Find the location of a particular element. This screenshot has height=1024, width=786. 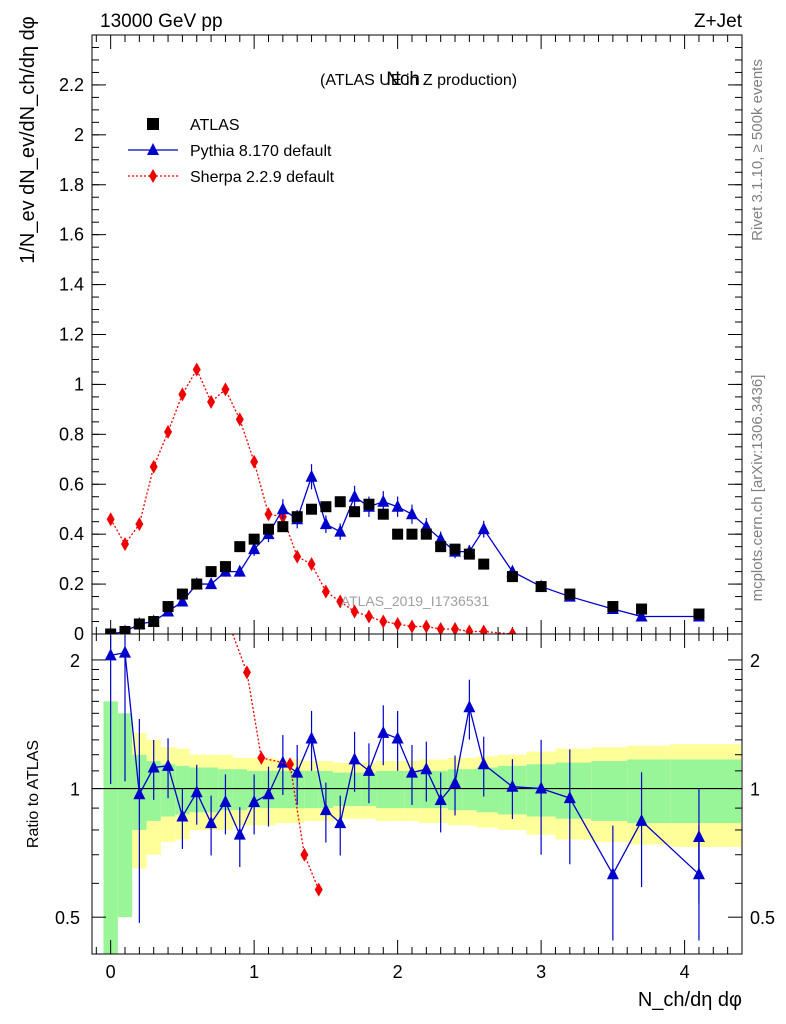

ratio-axis-label: Ratio to ATLAS is located at coordinates (33, 794).